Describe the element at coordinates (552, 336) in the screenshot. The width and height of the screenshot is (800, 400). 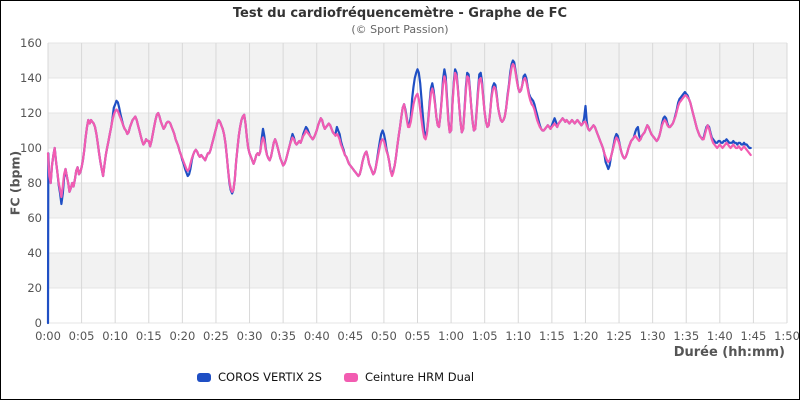
I see `x-tick-label: 1:15` at that location.